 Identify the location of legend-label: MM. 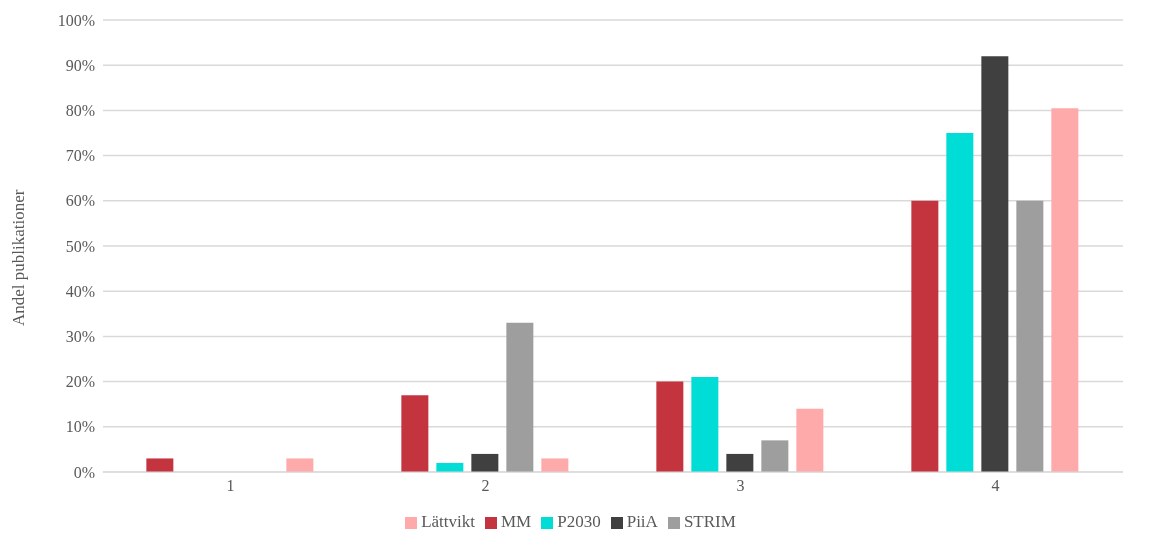
(516, 521).